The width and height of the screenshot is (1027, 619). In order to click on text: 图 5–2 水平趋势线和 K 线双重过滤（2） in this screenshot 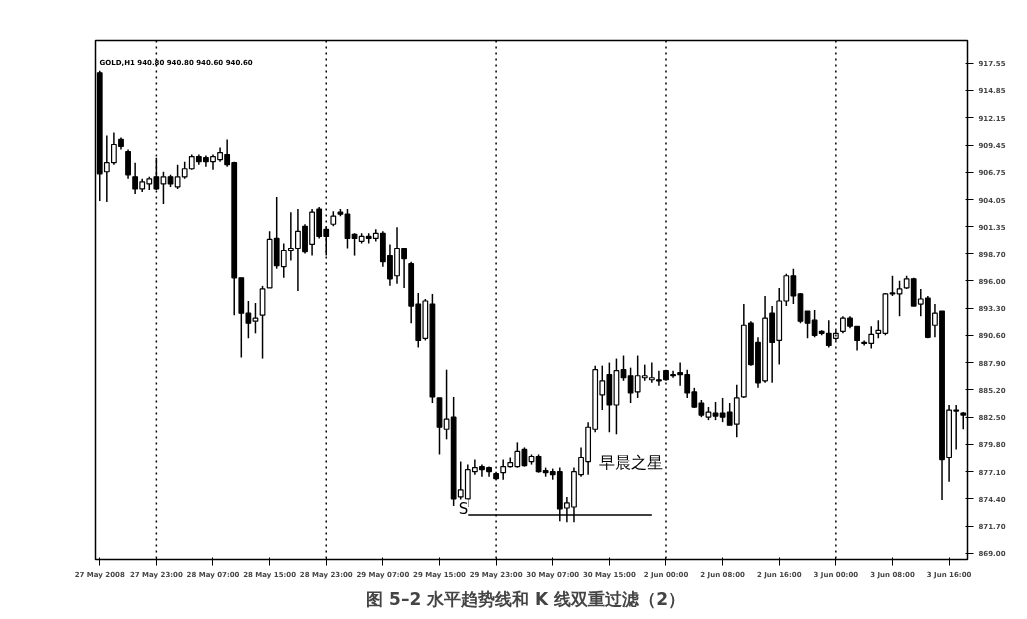, I will do `click(526, 598)`.